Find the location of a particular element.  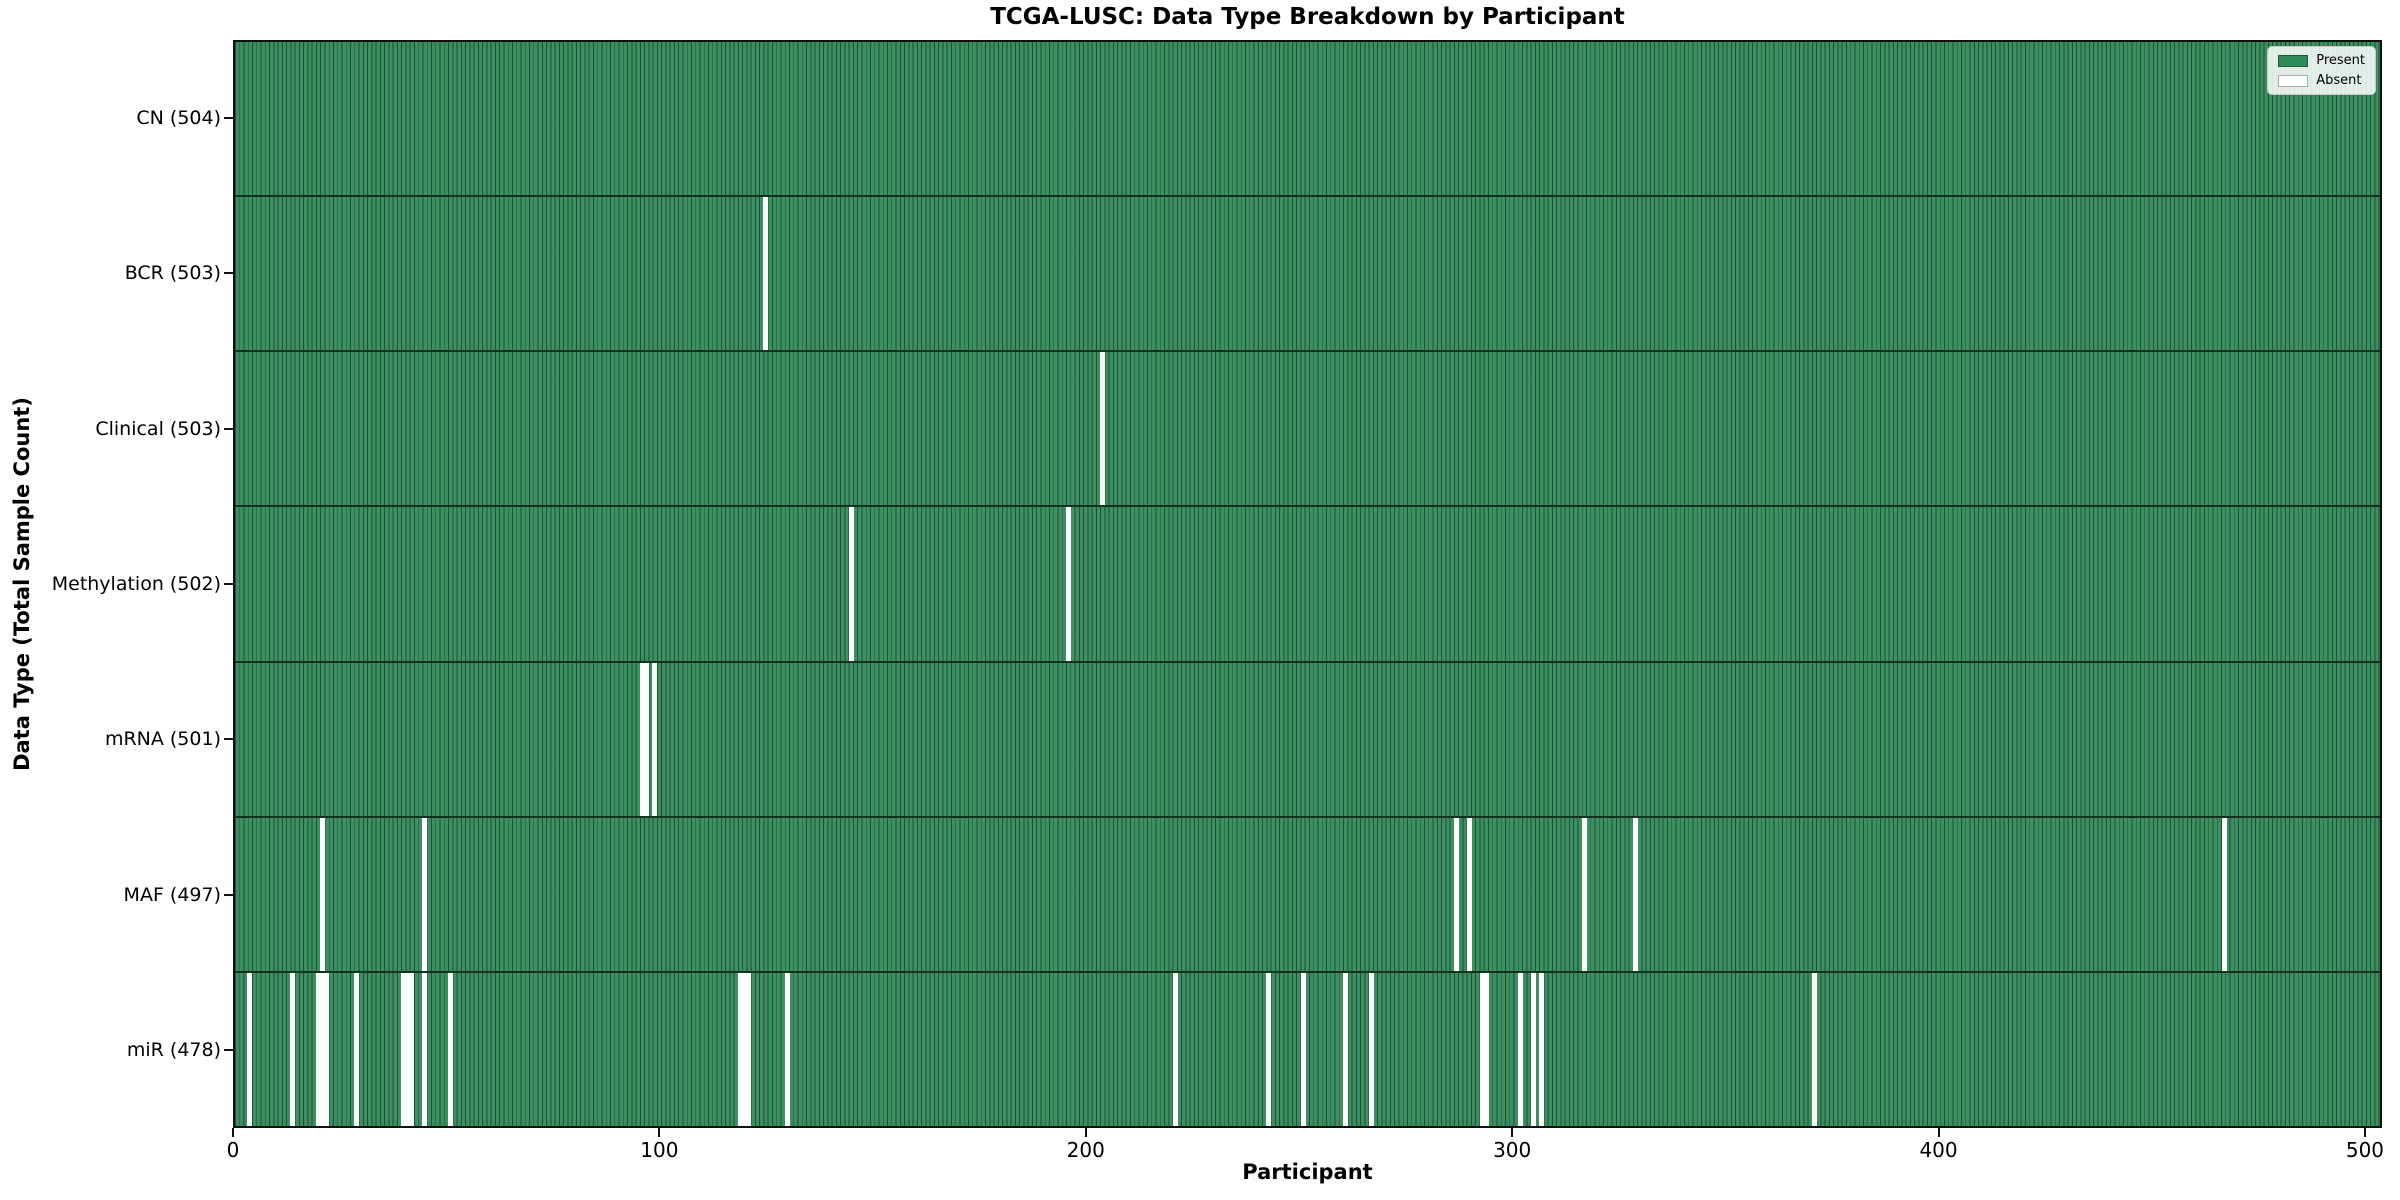

xtick-label-500: 500 is located at coordinates (2365, 1150).